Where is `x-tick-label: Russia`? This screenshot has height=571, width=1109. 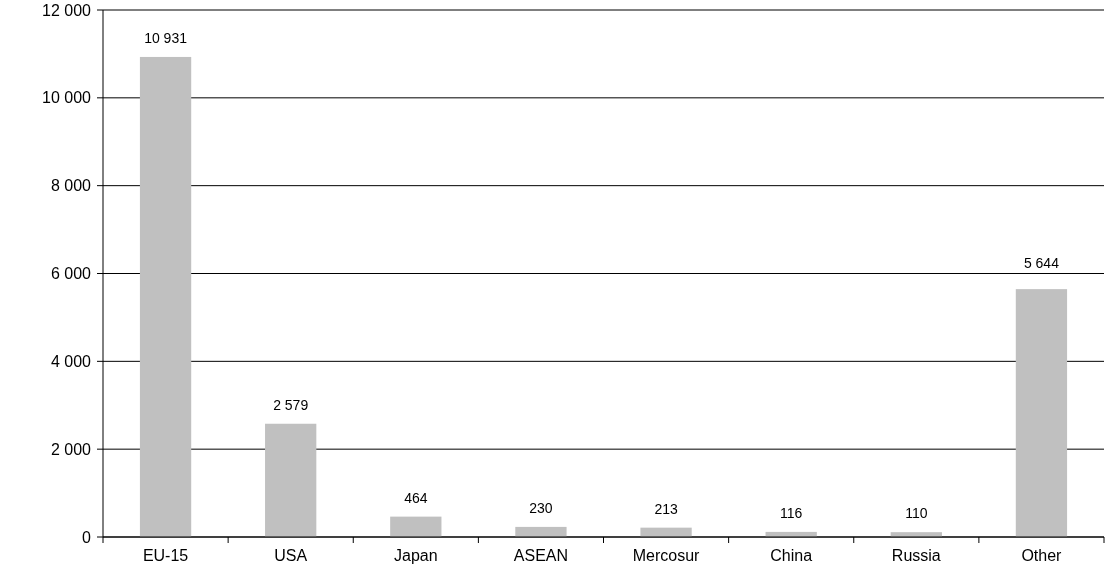
x-tick-label: Russia is located at coordinates (916, 555).